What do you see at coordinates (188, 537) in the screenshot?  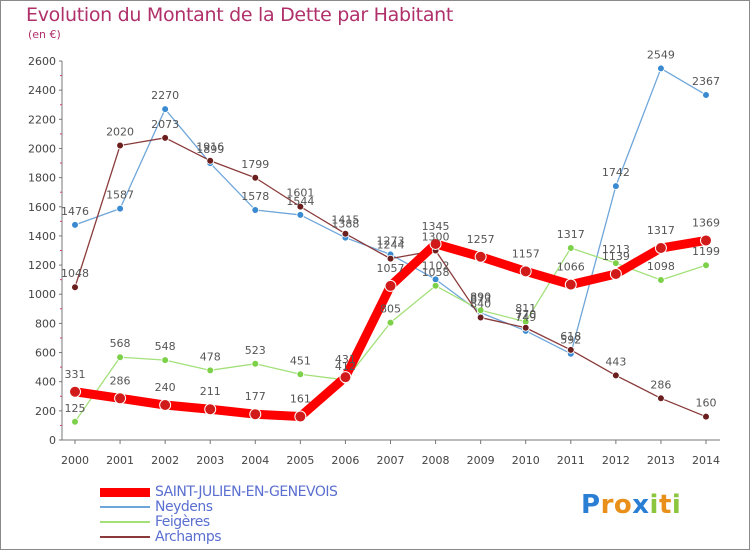 I see `legend-label: Archamps` at bounding box center [188, 537].